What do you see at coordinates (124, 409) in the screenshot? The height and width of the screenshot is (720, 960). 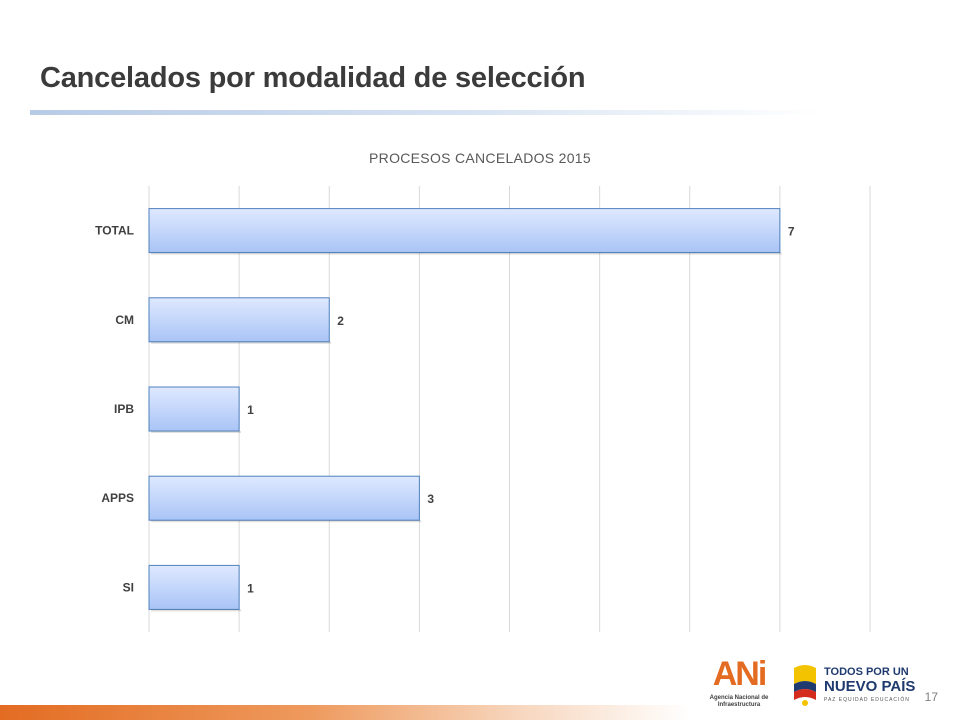 I see `category-label-ipb: IPB` at bounding box center [124, 409].